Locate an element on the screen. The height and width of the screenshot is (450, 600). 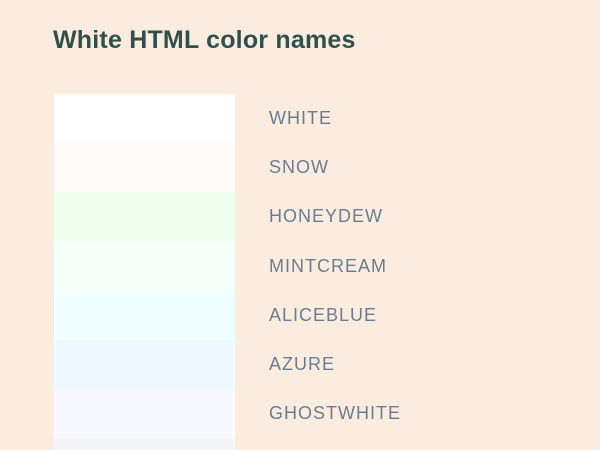
color-row: ALICEBLUE is located at coordinates (227, 315).